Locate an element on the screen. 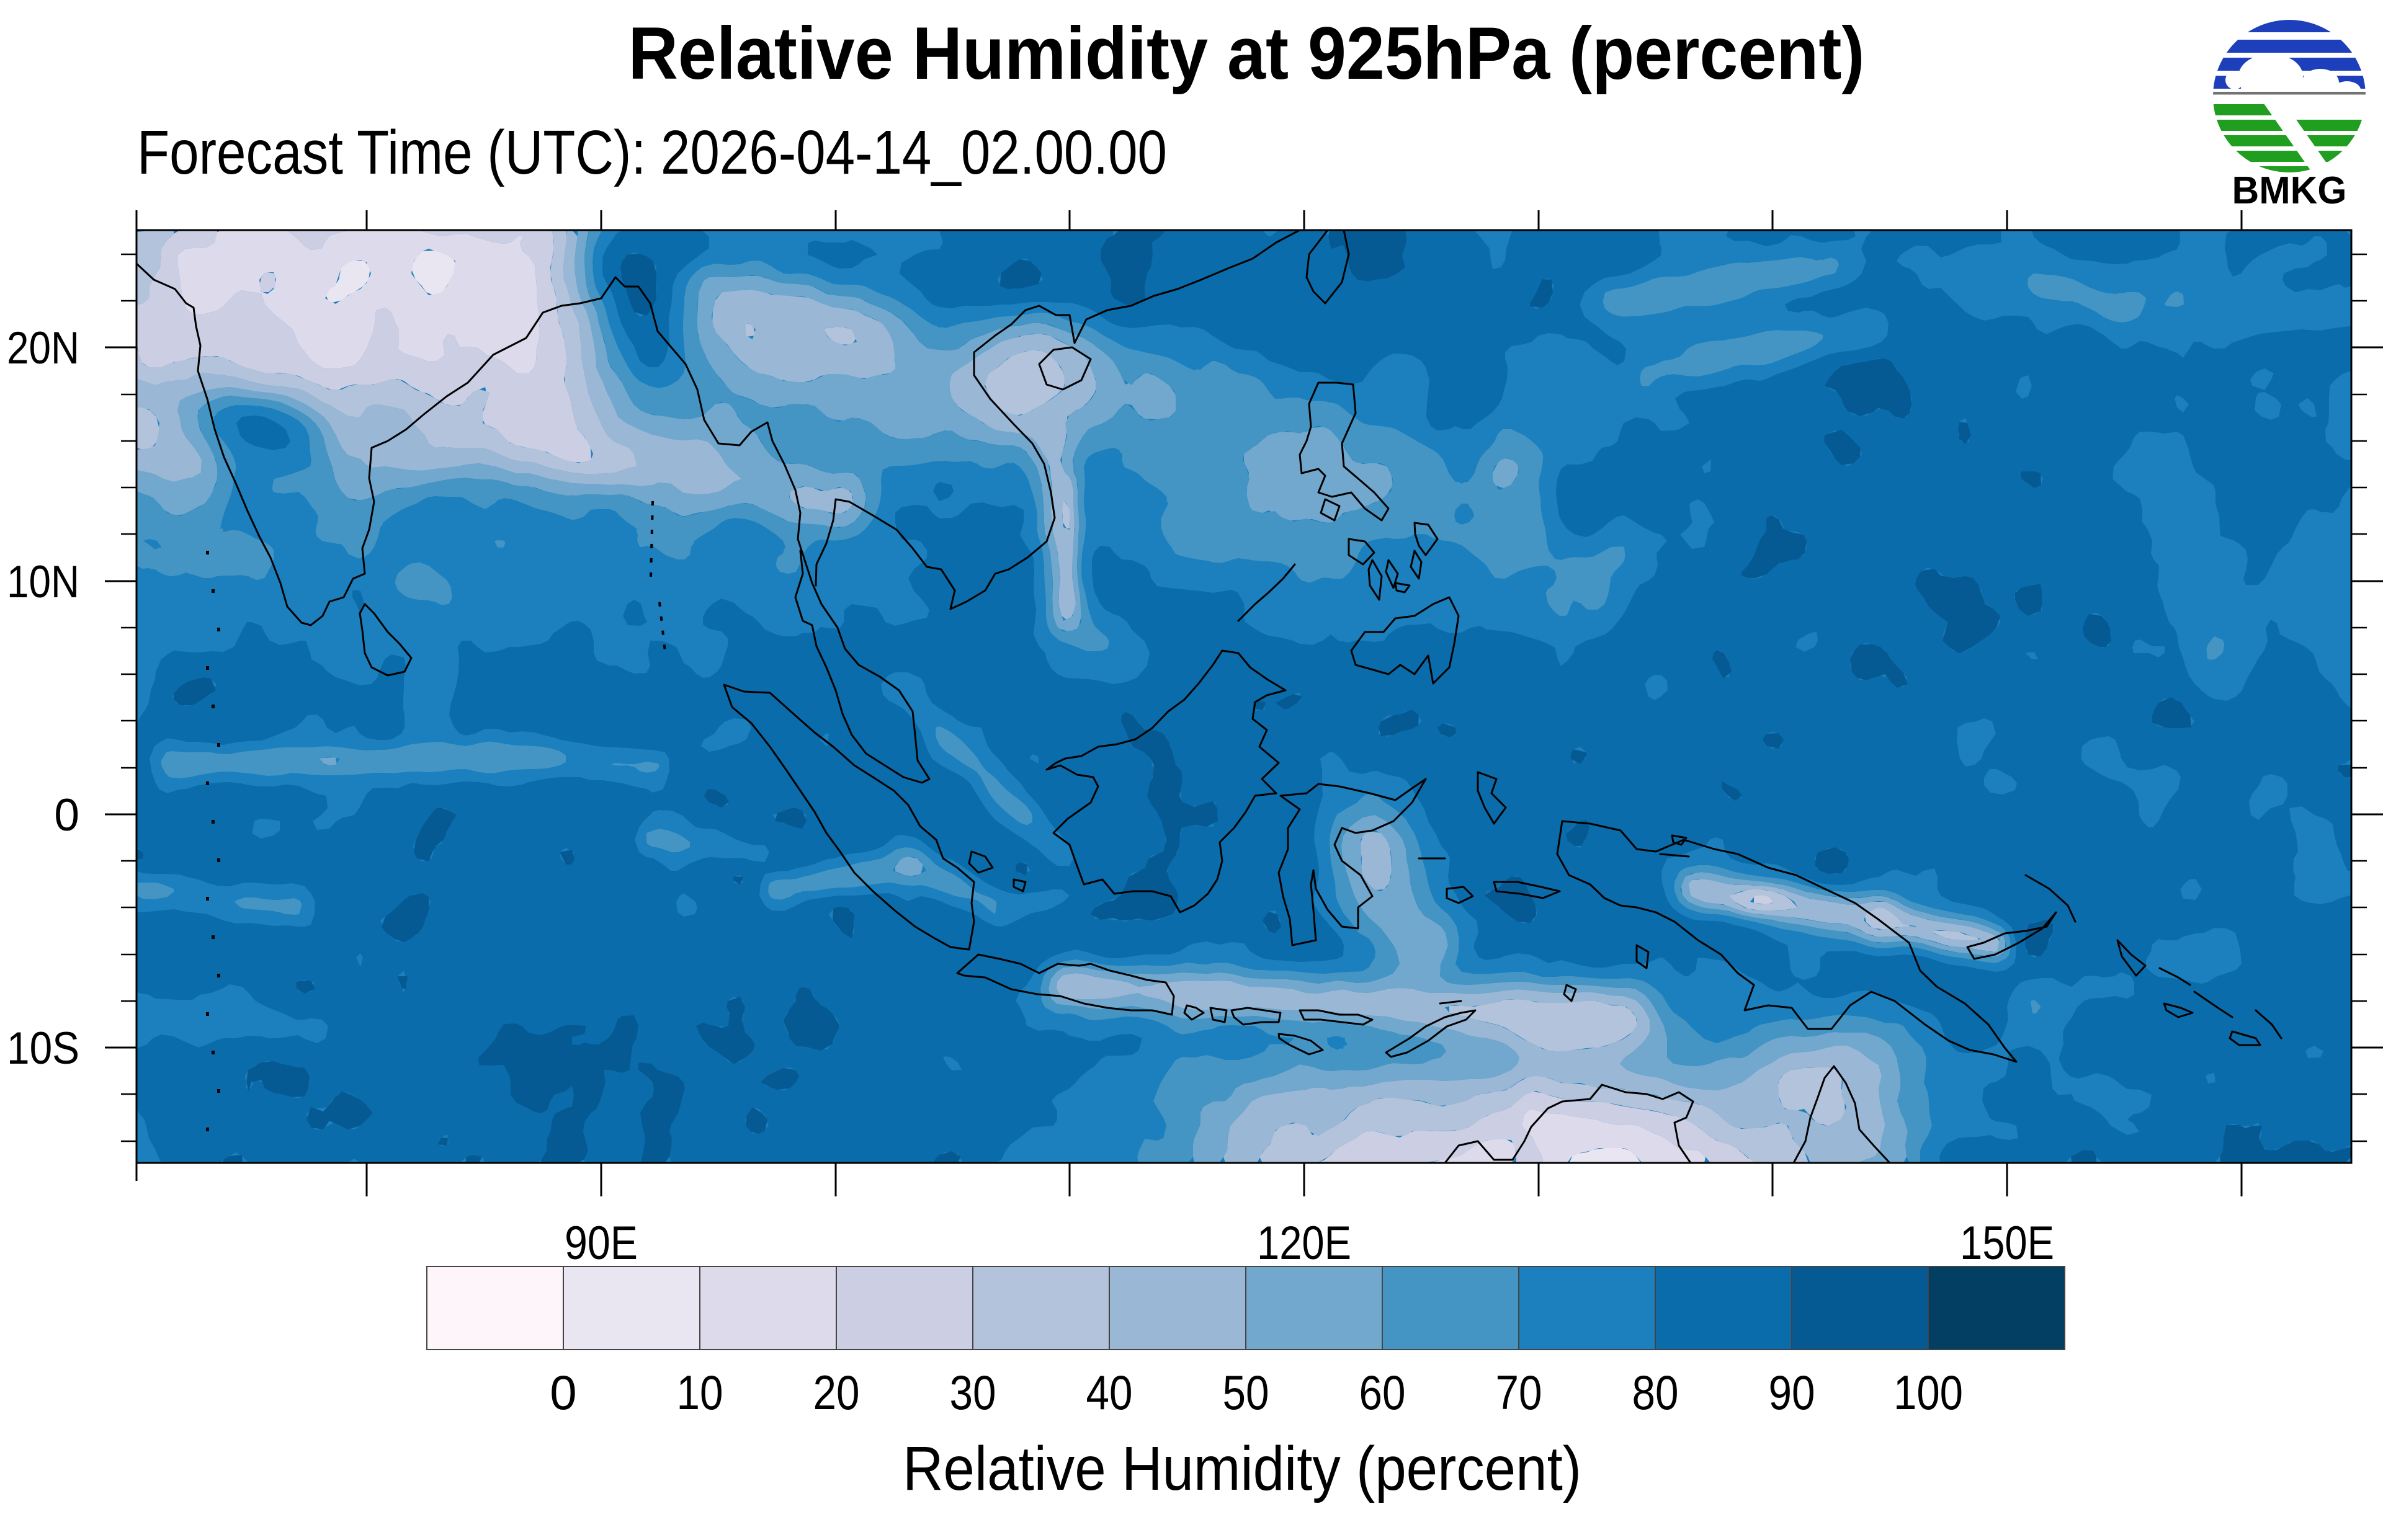 The width and height of the screenshot is (2383, 1540). svg-text: 70 is located at coordinates (1519, 1392).